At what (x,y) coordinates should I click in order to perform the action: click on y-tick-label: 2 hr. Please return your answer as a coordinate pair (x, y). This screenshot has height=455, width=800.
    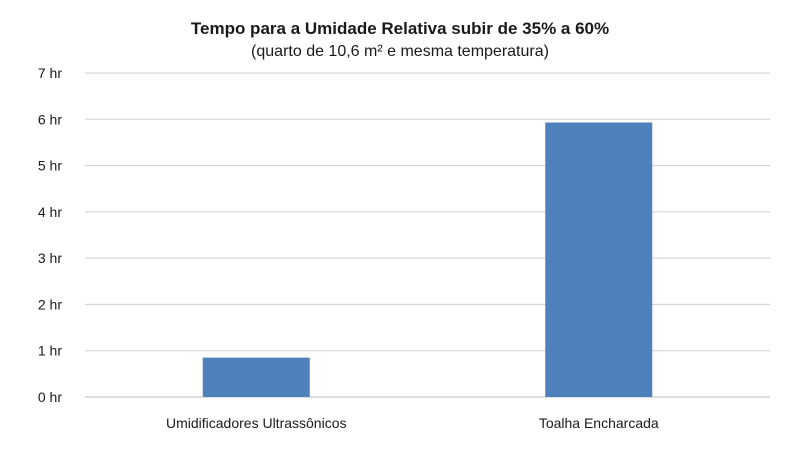
    Looking at the image, I should click on (50, 304).